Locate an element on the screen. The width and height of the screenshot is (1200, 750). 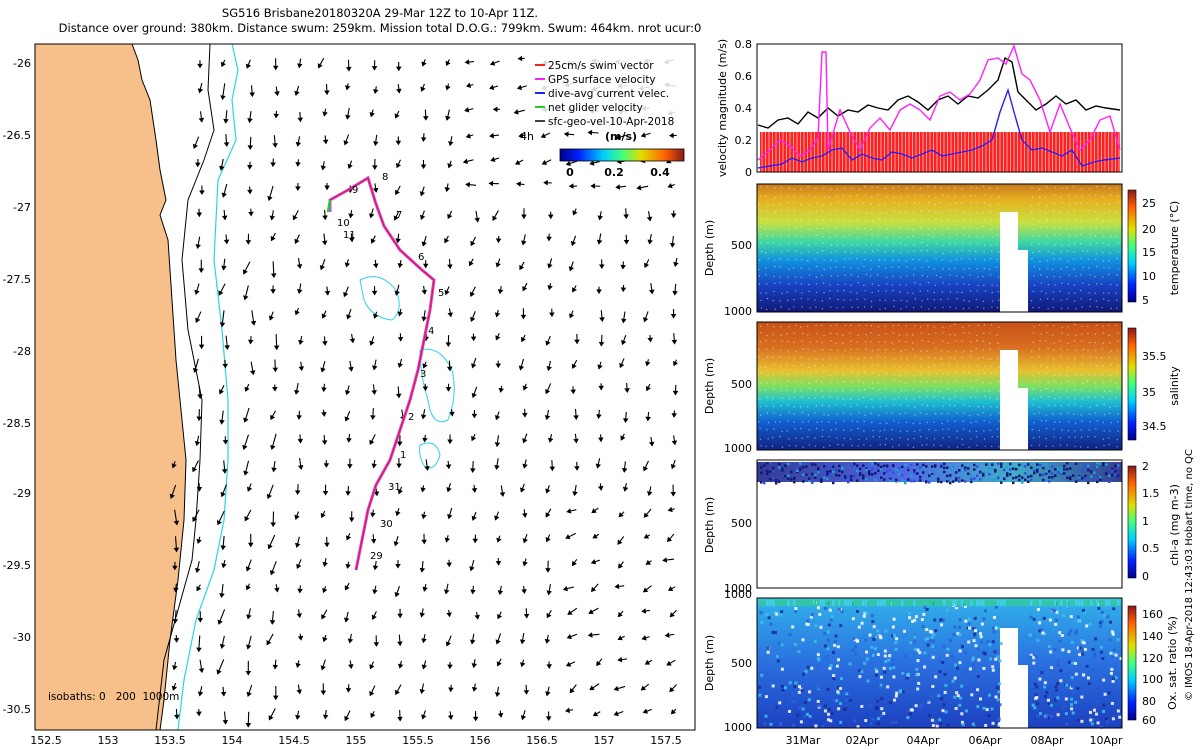
velocity-bar-stripes is located at coordinates (940, 152).